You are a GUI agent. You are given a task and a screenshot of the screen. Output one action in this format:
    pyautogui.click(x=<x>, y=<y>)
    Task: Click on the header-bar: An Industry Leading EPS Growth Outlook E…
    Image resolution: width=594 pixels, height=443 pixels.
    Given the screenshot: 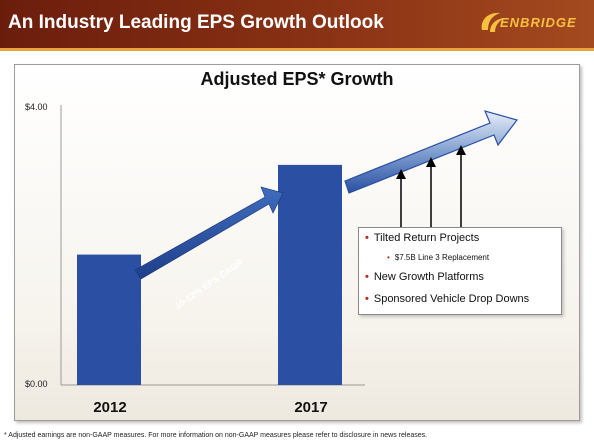 What is the action you would take?
    pyautogui.click(x=297, y=24)
    